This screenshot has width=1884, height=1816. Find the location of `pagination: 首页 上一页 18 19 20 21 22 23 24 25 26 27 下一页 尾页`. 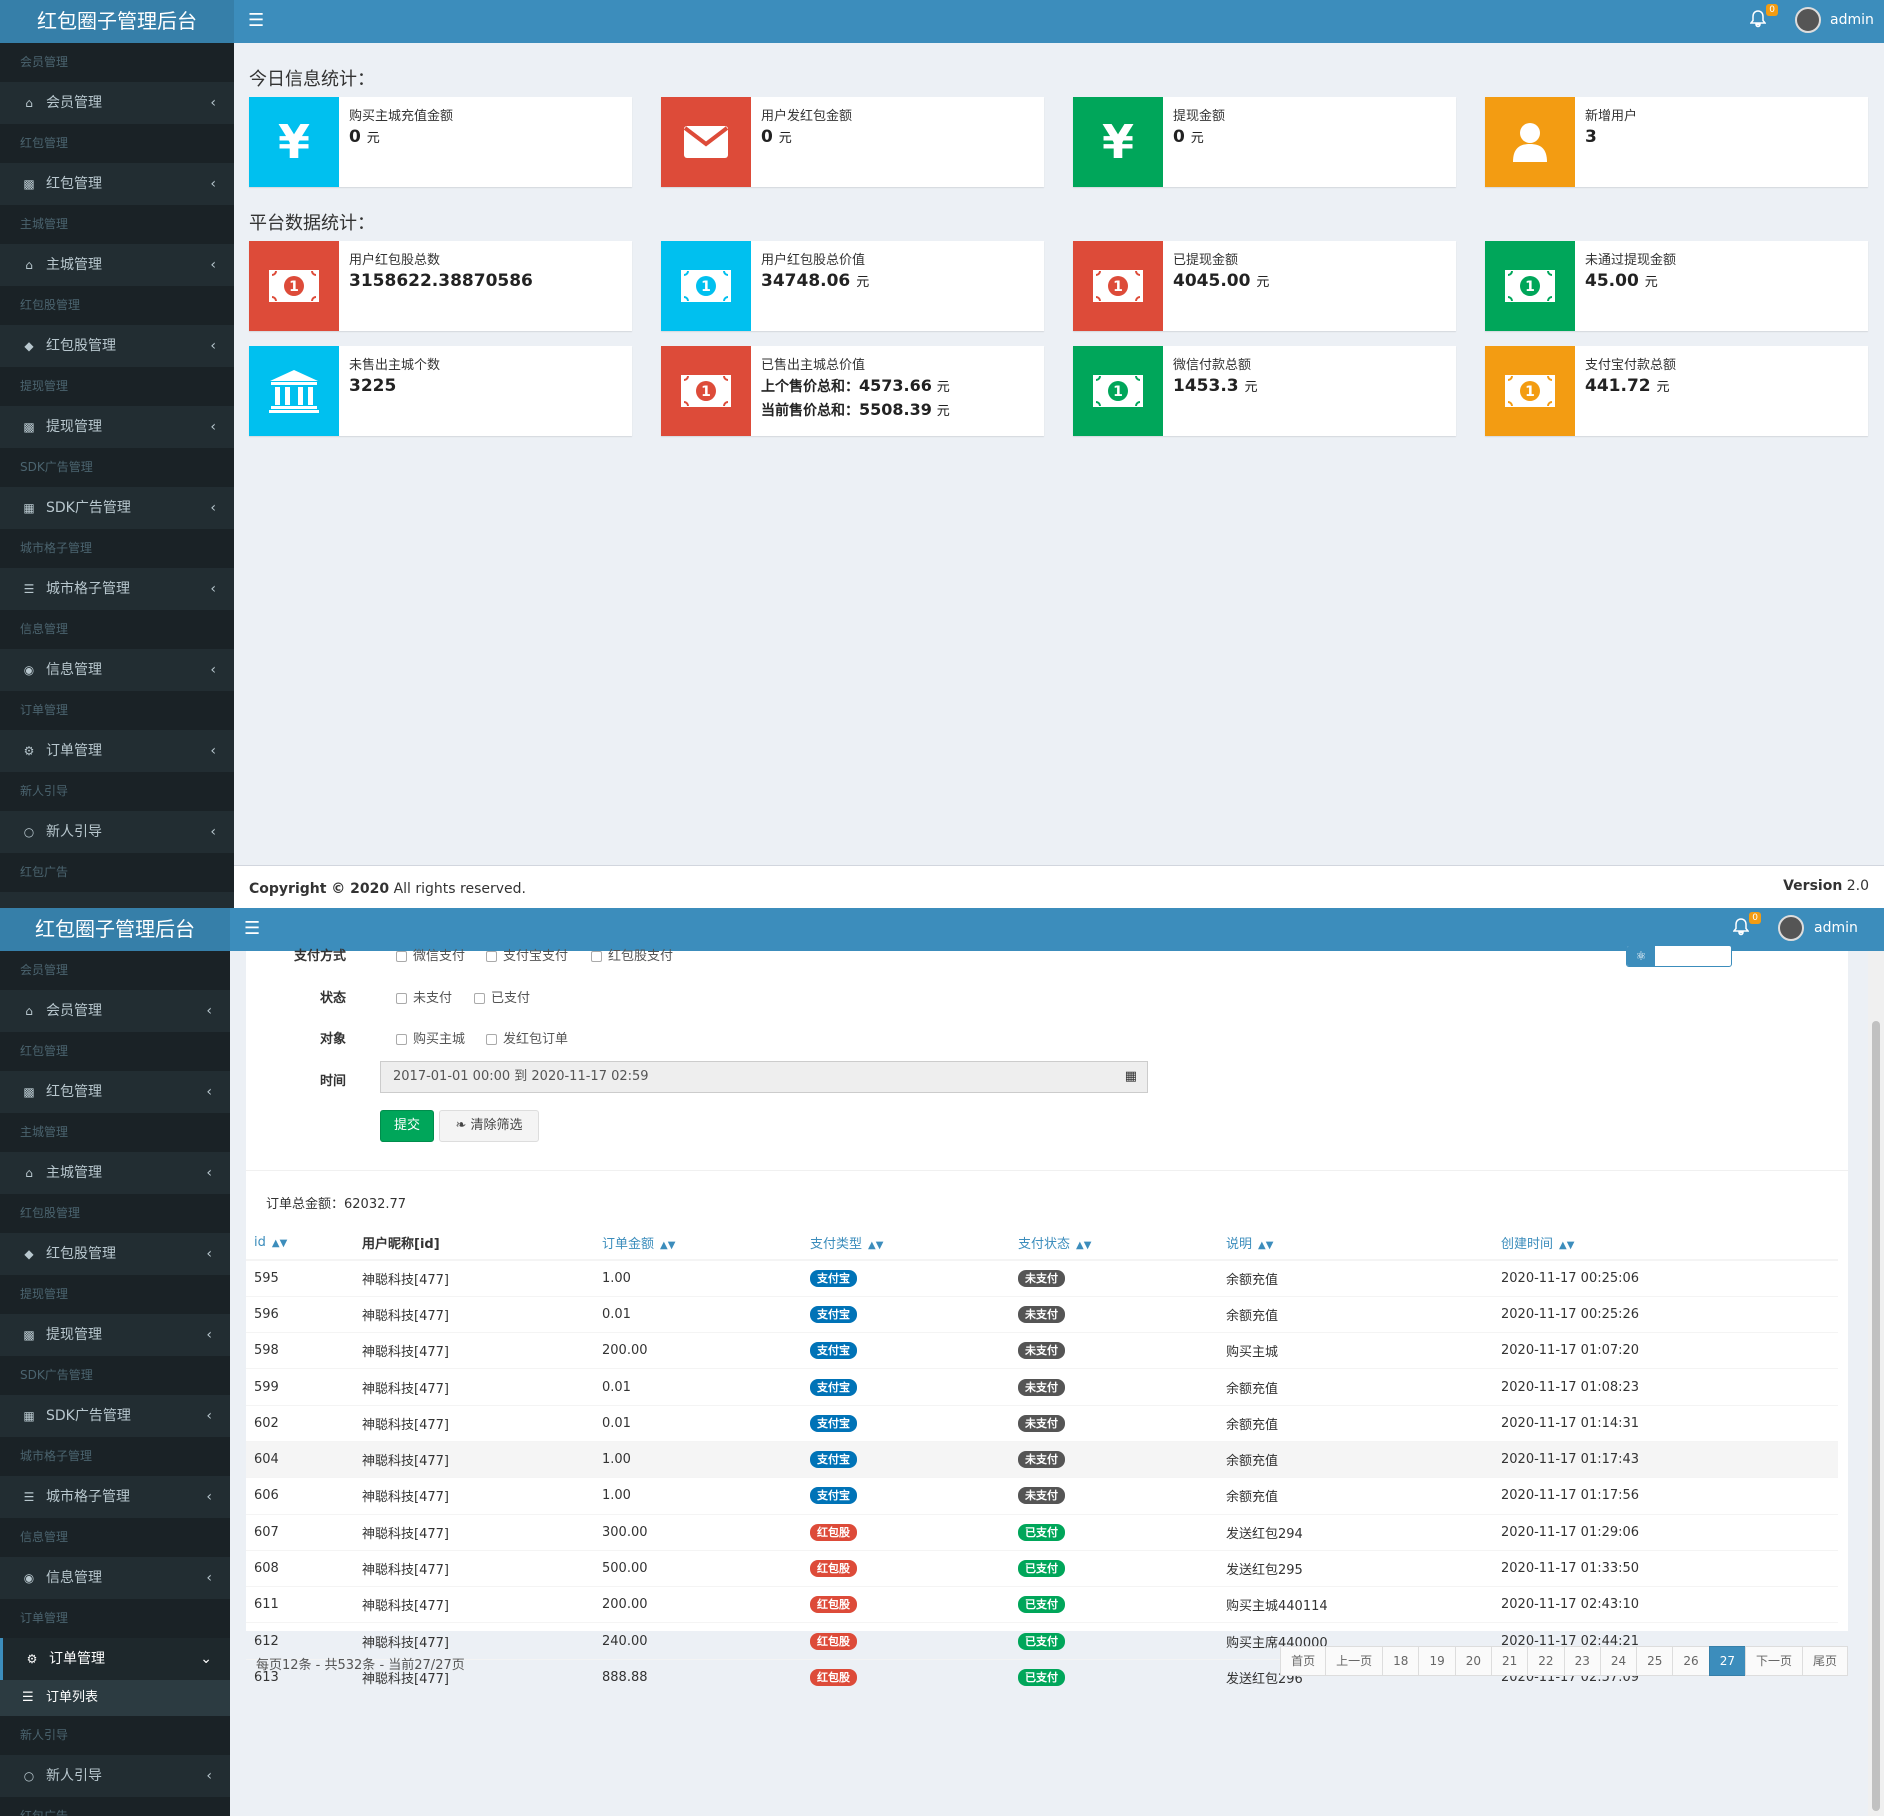

pagination: 首页 上一页 18 19 20 21 22 23 24 25 26 27 下一页 尾页 is located at coordinates (1564, 1661).